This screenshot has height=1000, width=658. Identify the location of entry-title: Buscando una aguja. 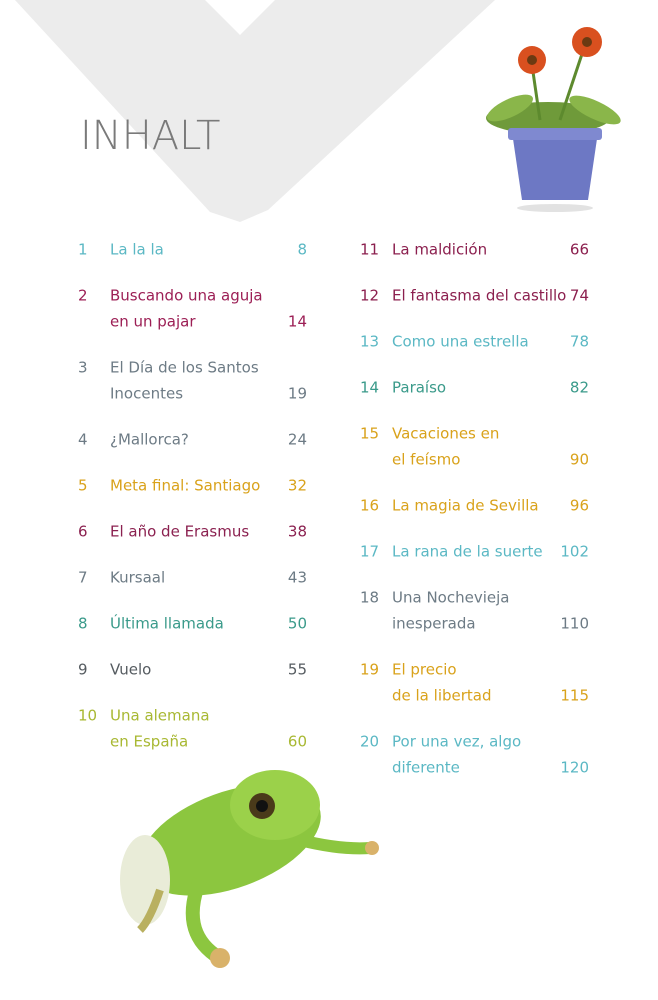
(186, 296).